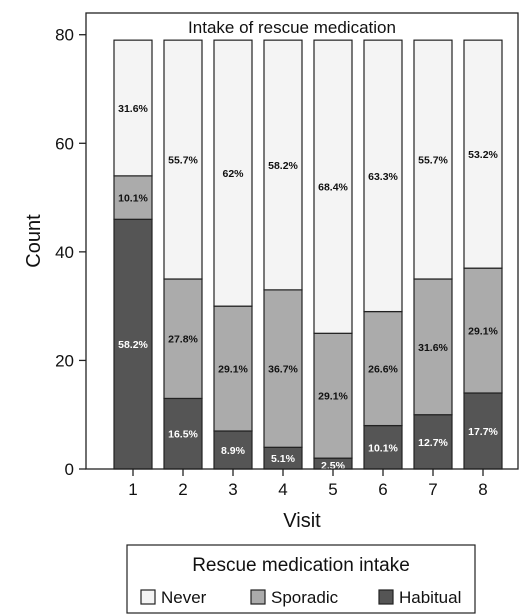  I want to click on data-label-never-visit-2: 55.7%, so click(183, 161).